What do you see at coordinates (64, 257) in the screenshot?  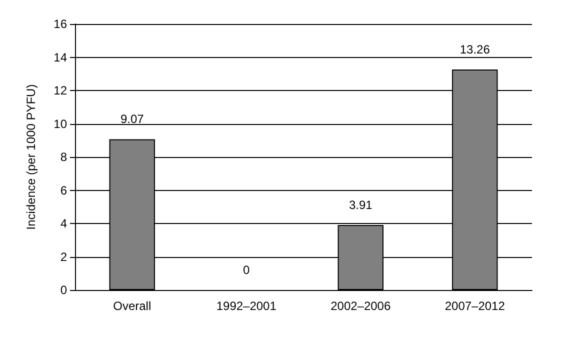 I see `y-tick-label: 2` at bounding box center [64, 257].